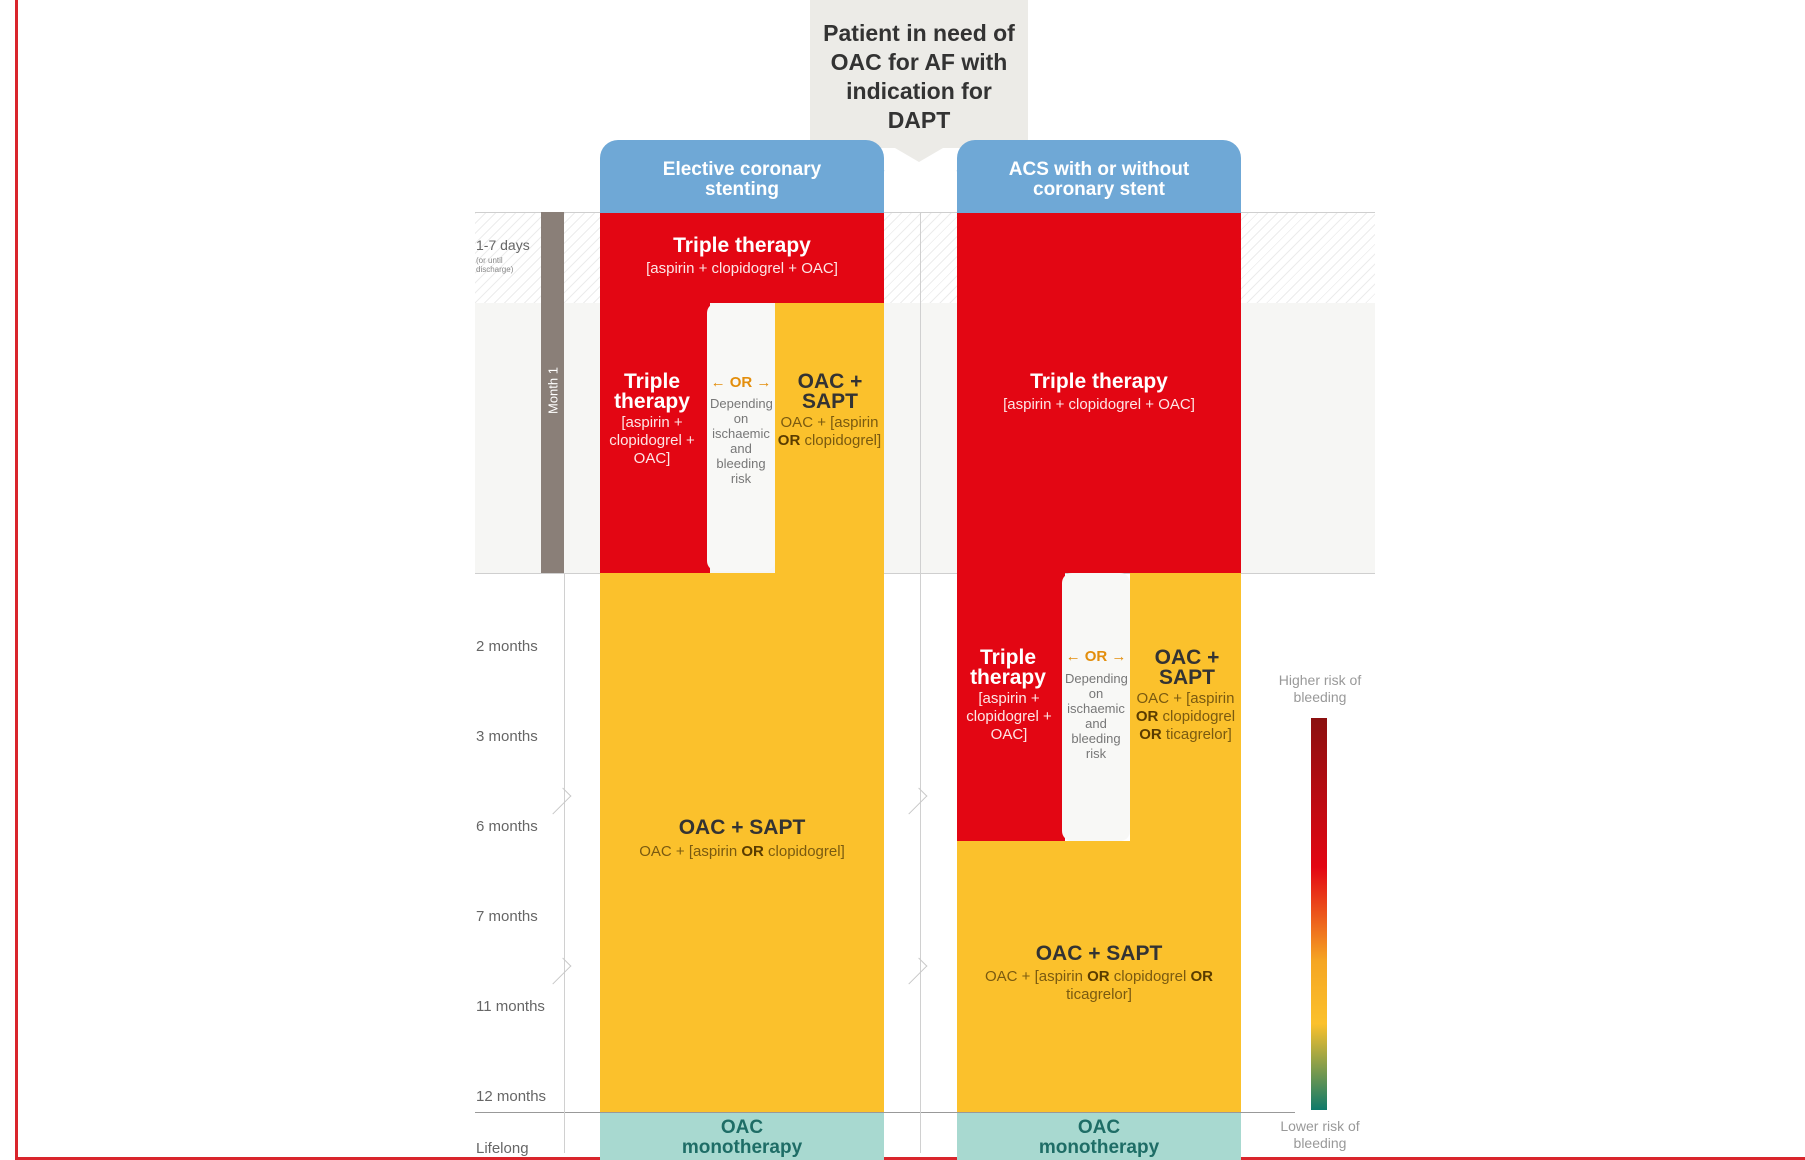 The width and height of the screenshot is (1805, 1160). Describe the element at coordinates (652, 391) in the screenshot. I see `left-mid-title: Triple therapy` at that location.